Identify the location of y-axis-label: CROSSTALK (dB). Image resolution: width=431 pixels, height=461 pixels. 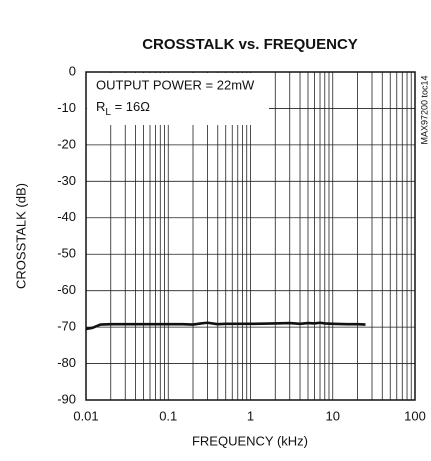
(20, 236).